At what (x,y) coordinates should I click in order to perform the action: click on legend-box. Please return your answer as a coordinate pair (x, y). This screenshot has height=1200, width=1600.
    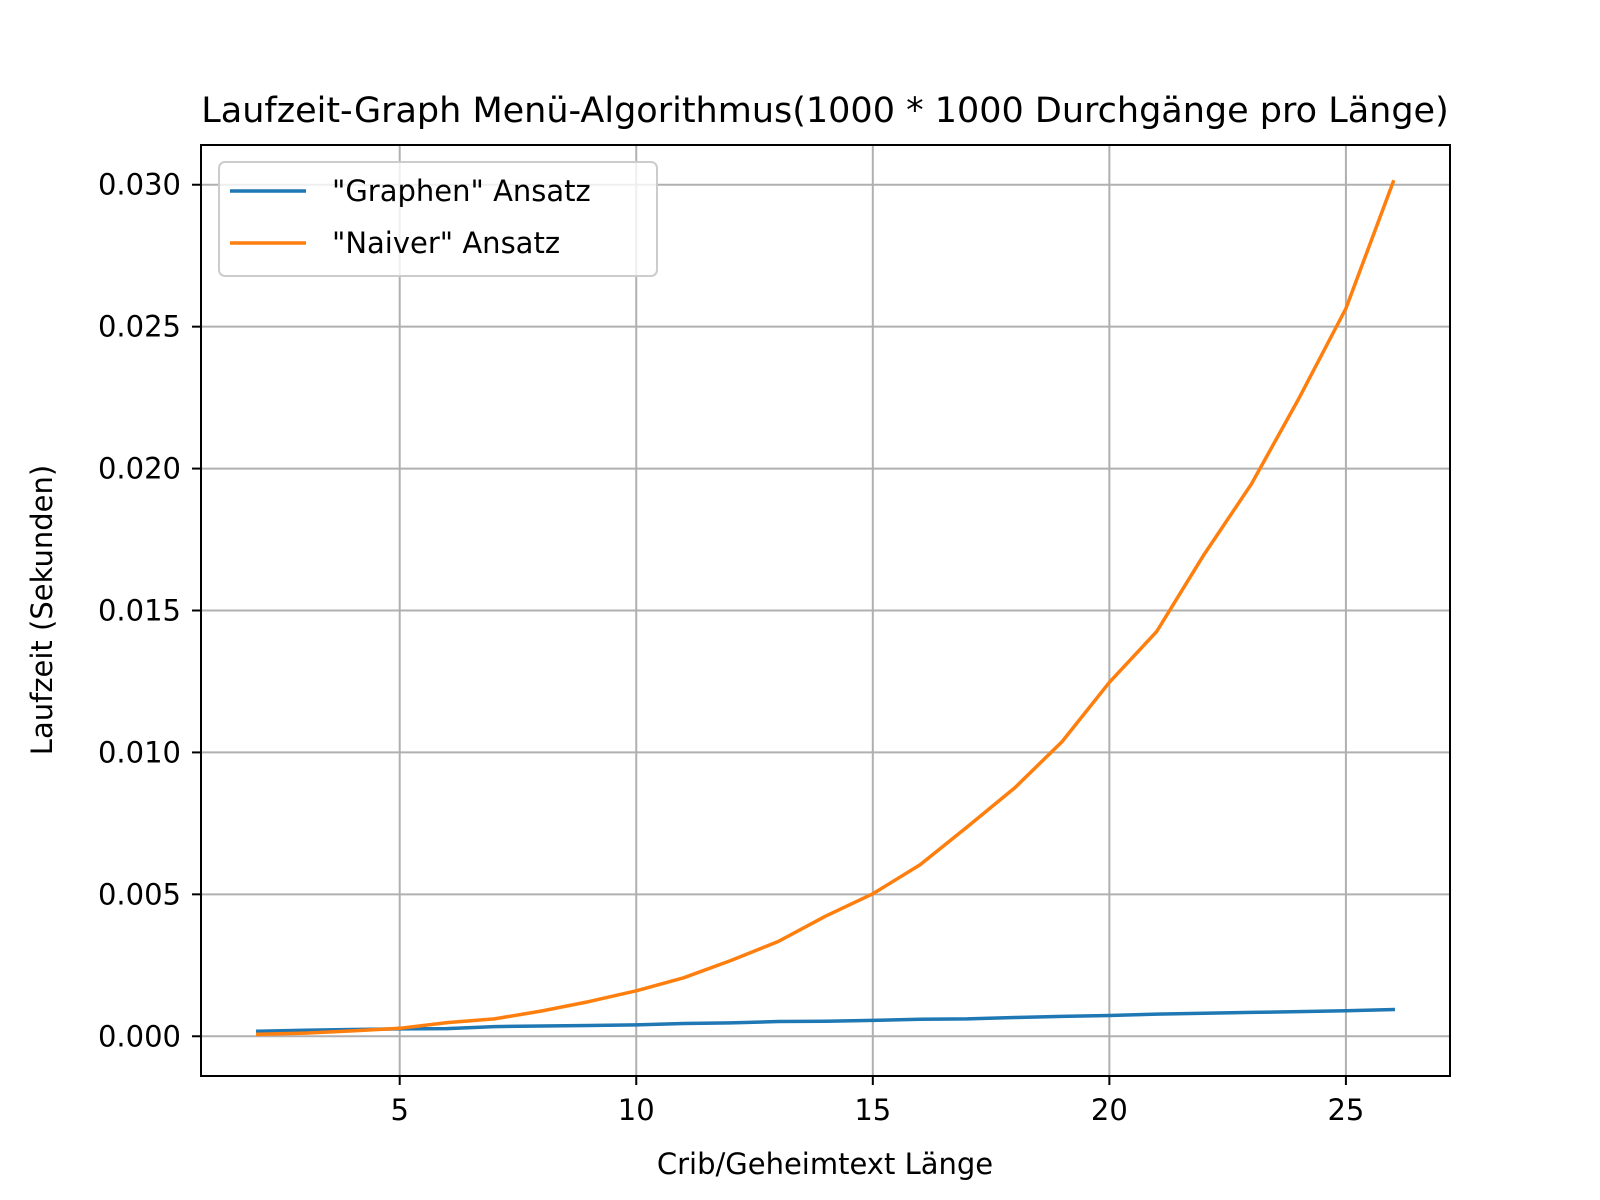
    Looking at the image, I should click on (438, 219).